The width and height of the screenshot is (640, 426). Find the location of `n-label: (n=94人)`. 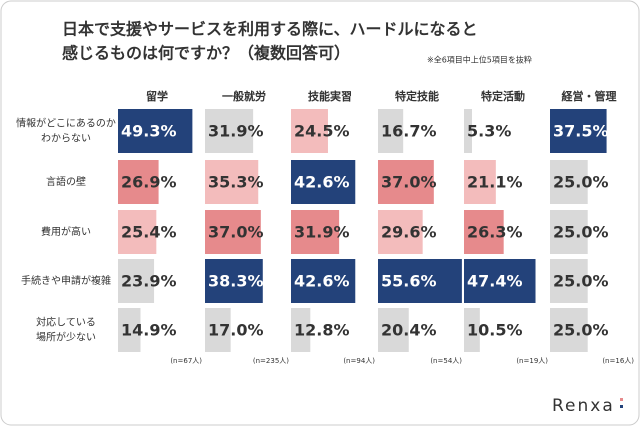

n-label: (n=94人) is located at coordinates (359, 361).